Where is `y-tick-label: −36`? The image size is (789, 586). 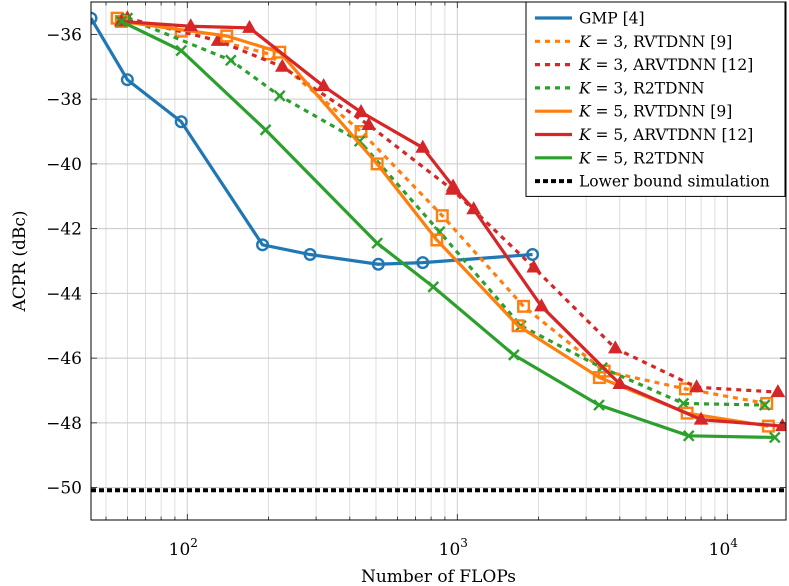 y-tick-label: −36 is located at coordinates (64, 35).